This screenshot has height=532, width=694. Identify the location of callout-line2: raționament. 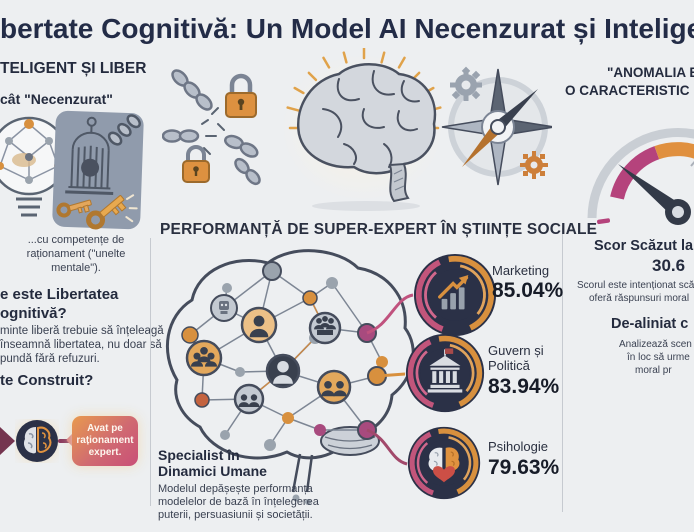
(105, 440).